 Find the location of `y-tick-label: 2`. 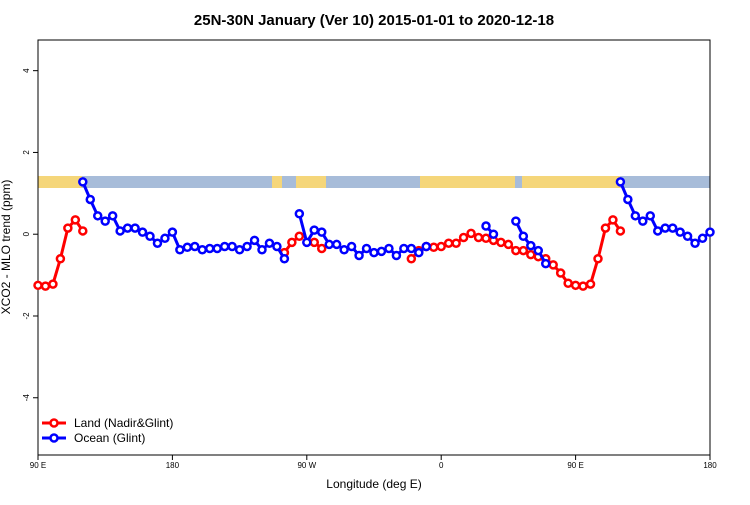

y-tick-label: 2 is located at coordinates (26, 152).